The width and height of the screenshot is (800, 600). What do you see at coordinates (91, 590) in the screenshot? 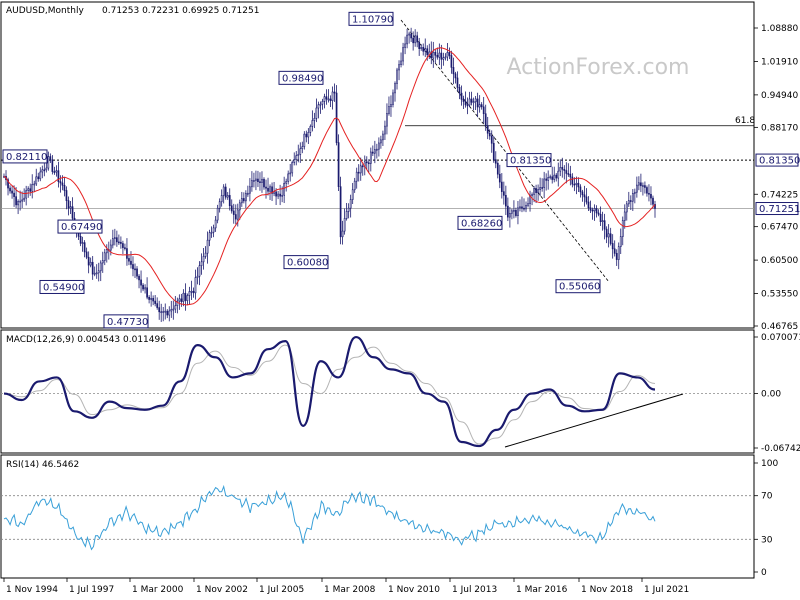
I see `time-axis-label: 1 Jul 1997` at bounding box center [91, 590].